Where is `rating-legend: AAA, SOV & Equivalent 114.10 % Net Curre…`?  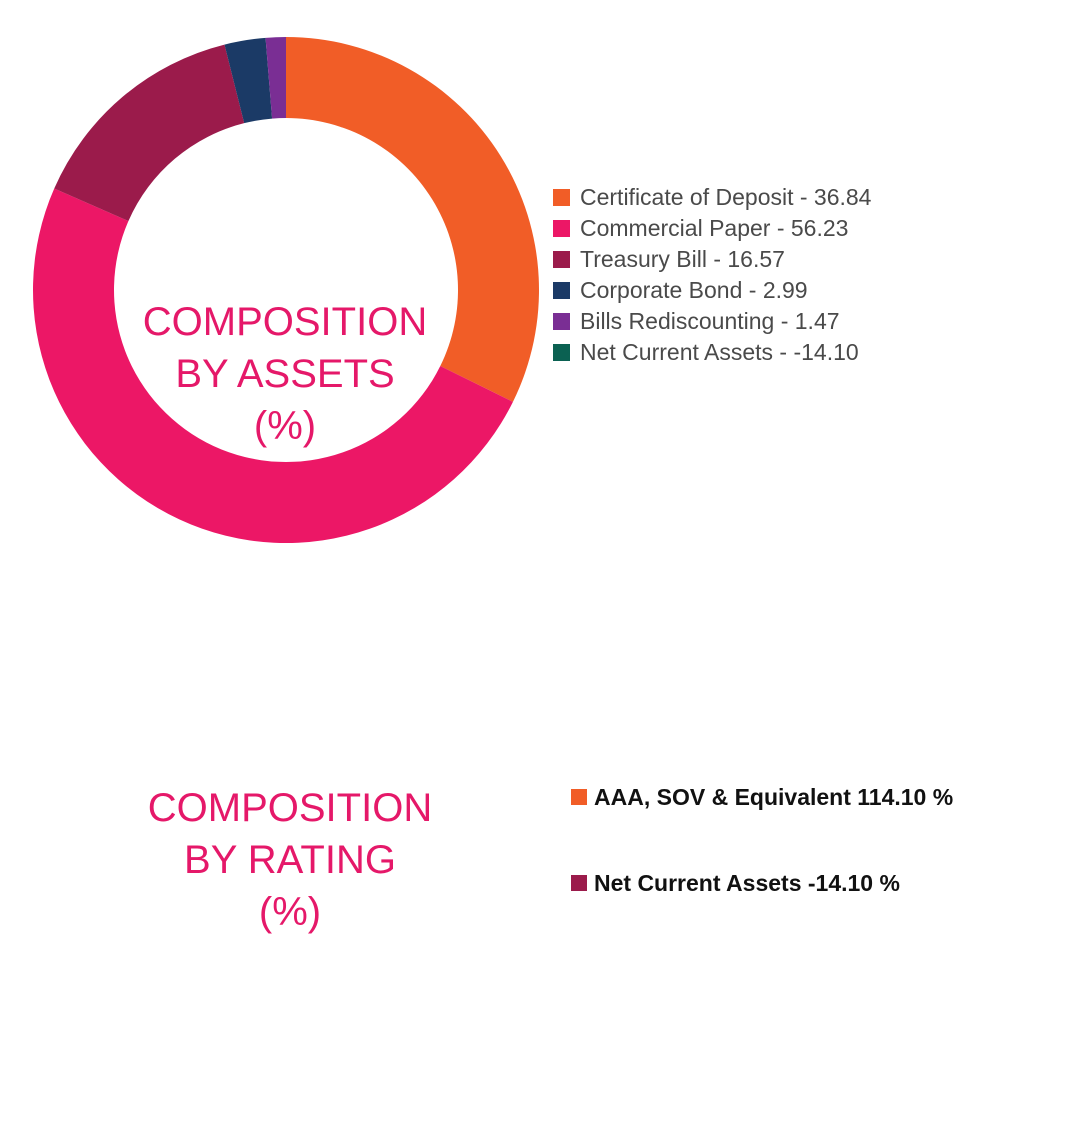 rating-legend: AAA, SOV & Equivalent 114.10 % Net Curre… is located at coordinates (762, 840).